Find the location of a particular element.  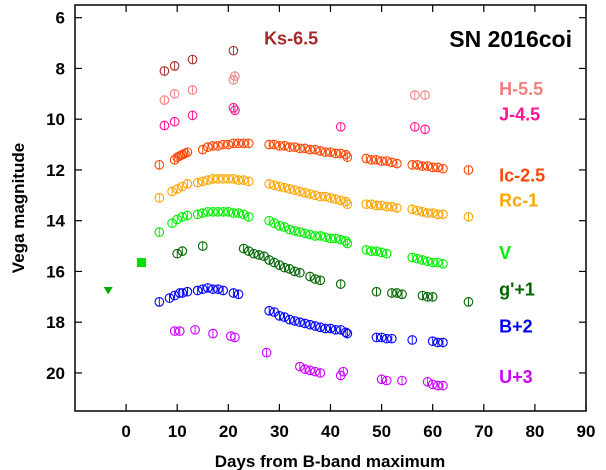

x-tick-label: 90 is located at coordinates (586, 431).